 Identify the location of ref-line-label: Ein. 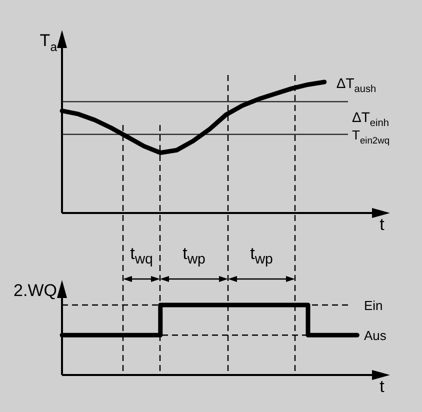
(373, 305).